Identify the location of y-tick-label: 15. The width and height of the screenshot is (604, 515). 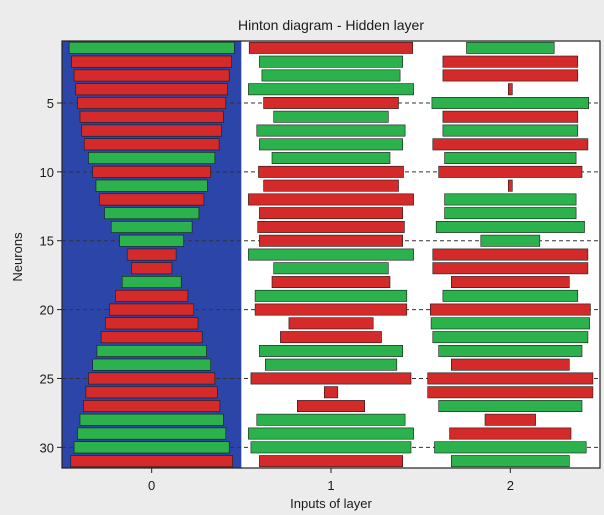
(47, 241).